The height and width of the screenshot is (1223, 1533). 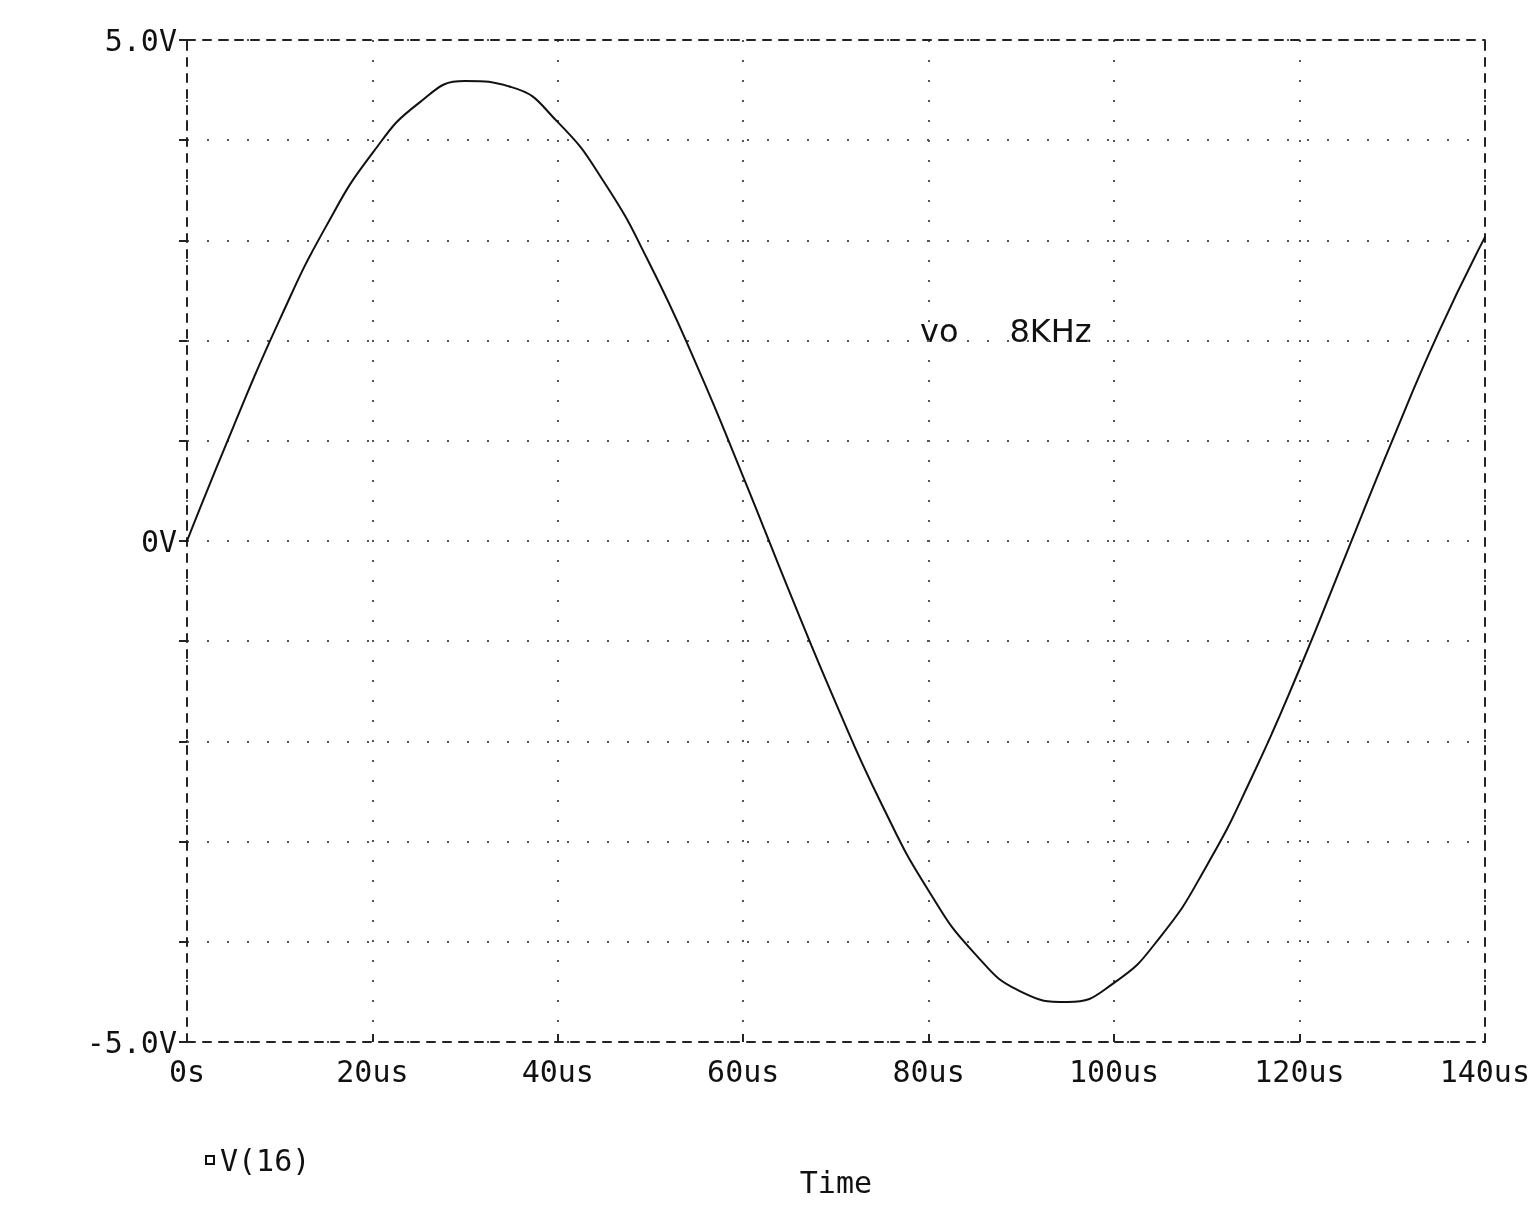 What do you see at coordinates (372, 1071) in the screenshot?
I see `x-tick-label: 20us` at bounding box center [372, 1071].